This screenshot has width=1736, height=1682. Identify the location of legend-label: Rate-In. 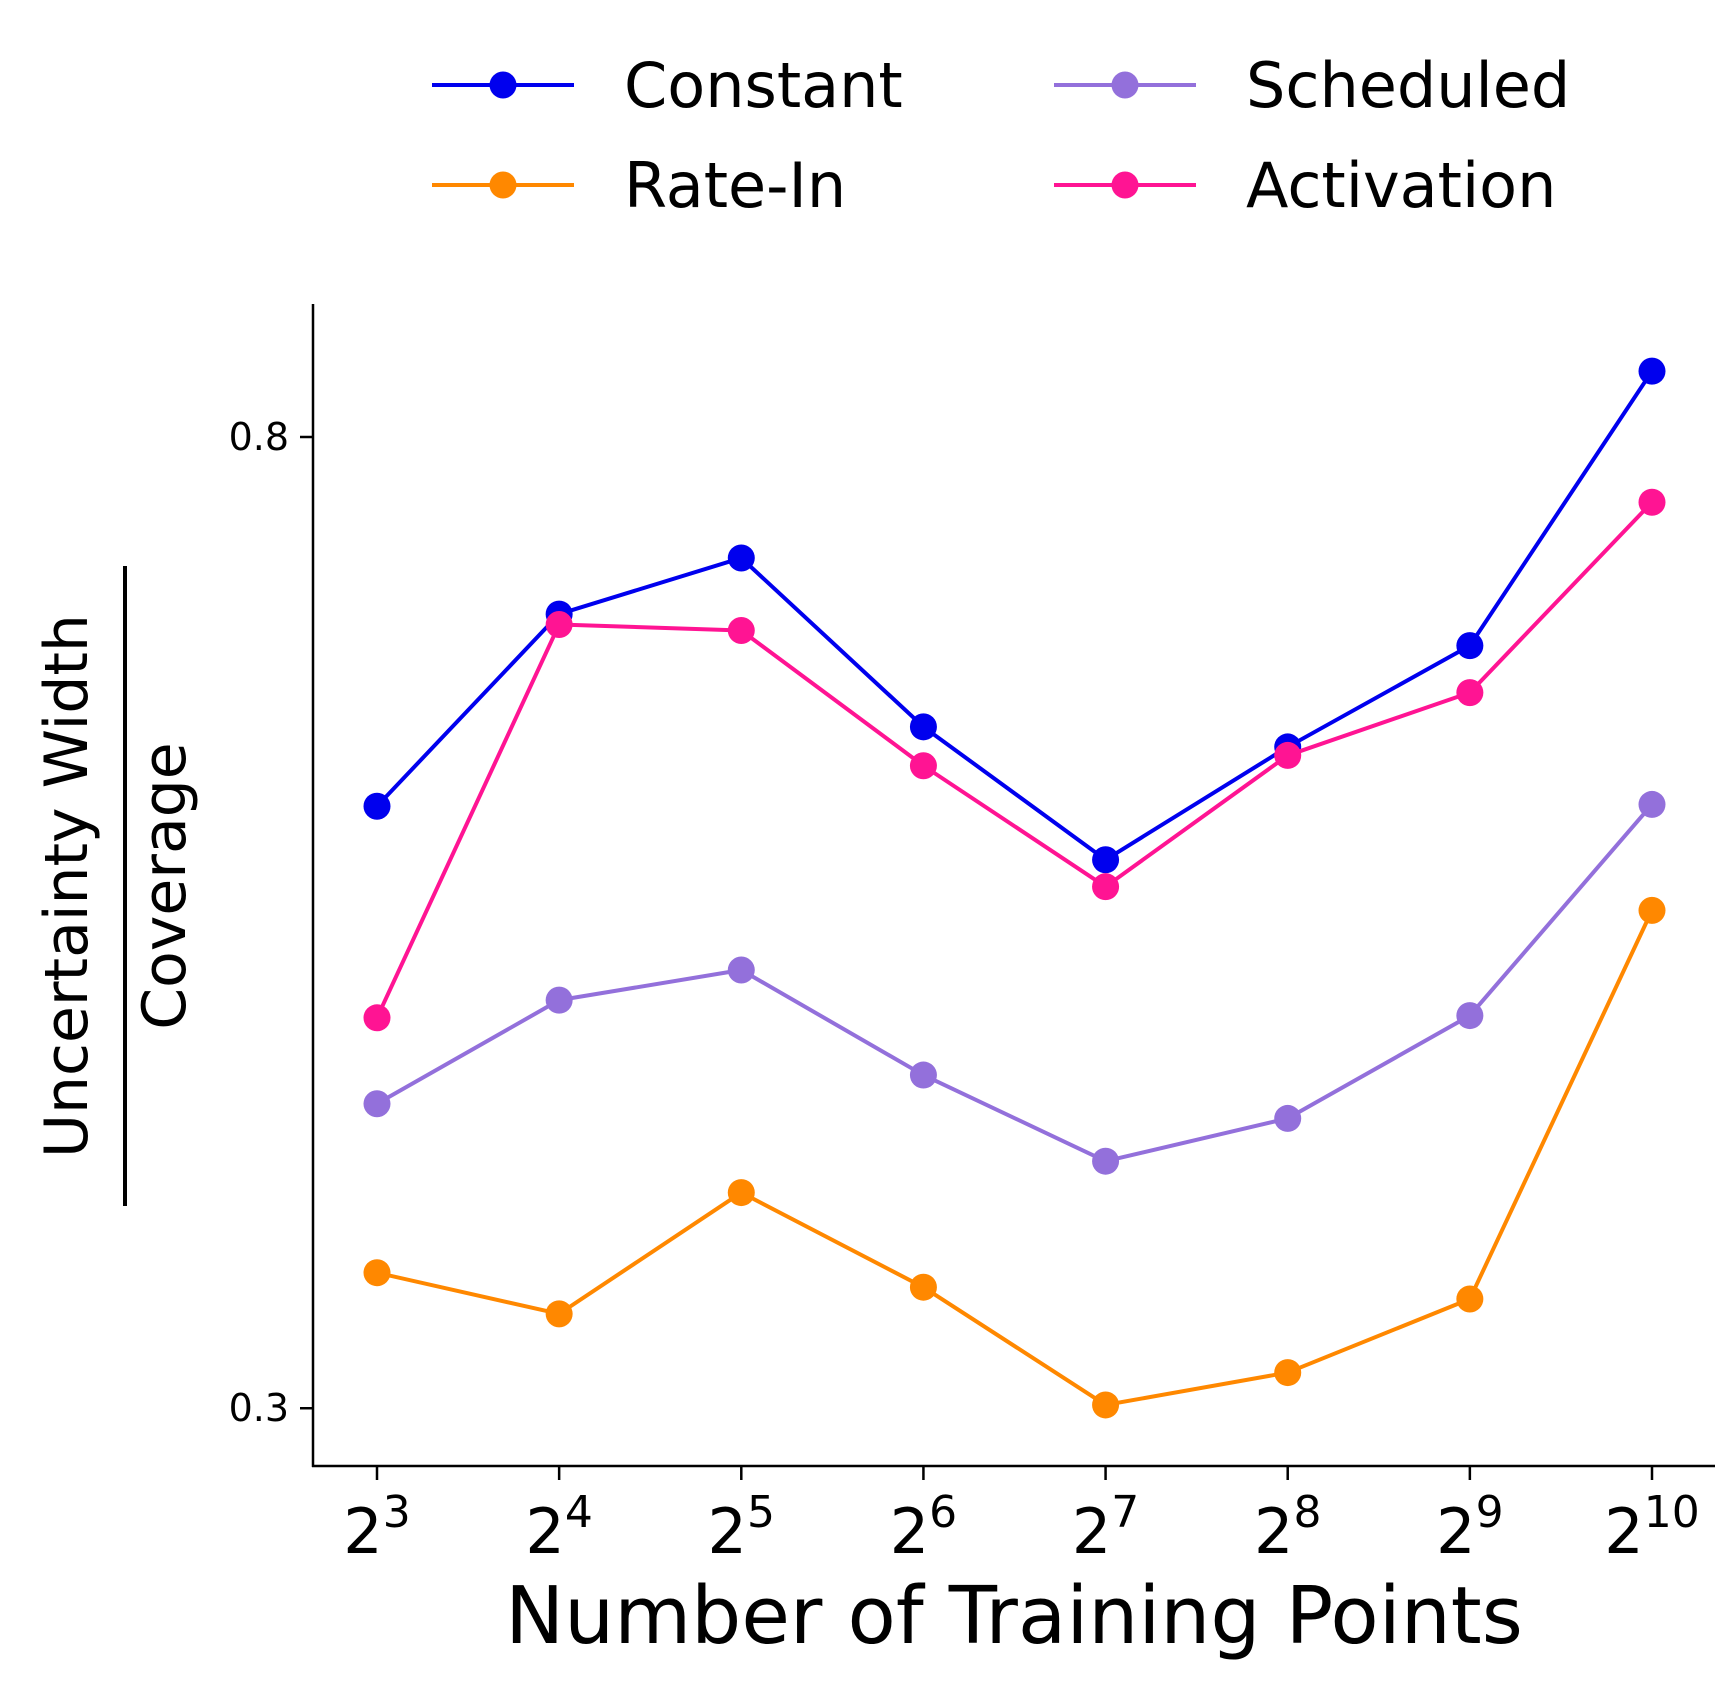
(735, 185).